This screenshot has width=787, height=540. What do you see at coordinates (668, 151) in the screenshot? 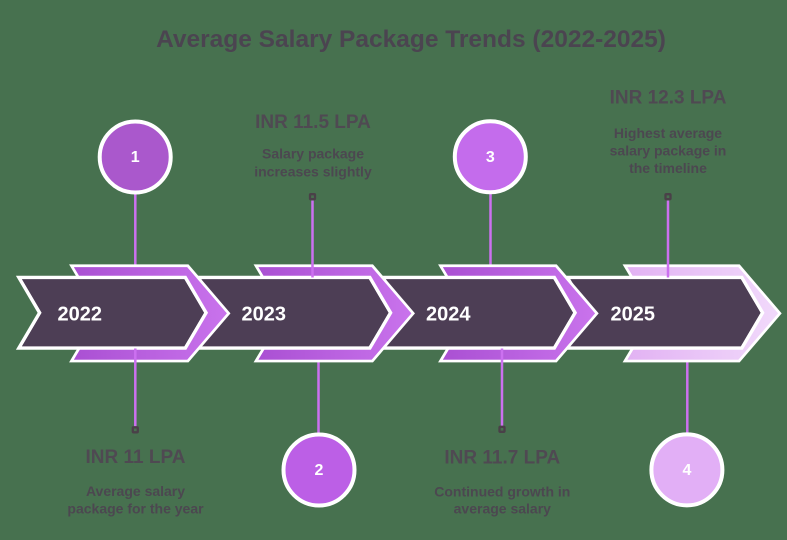
I see `svg-text: salary package in` at bounding box center [668, 151].